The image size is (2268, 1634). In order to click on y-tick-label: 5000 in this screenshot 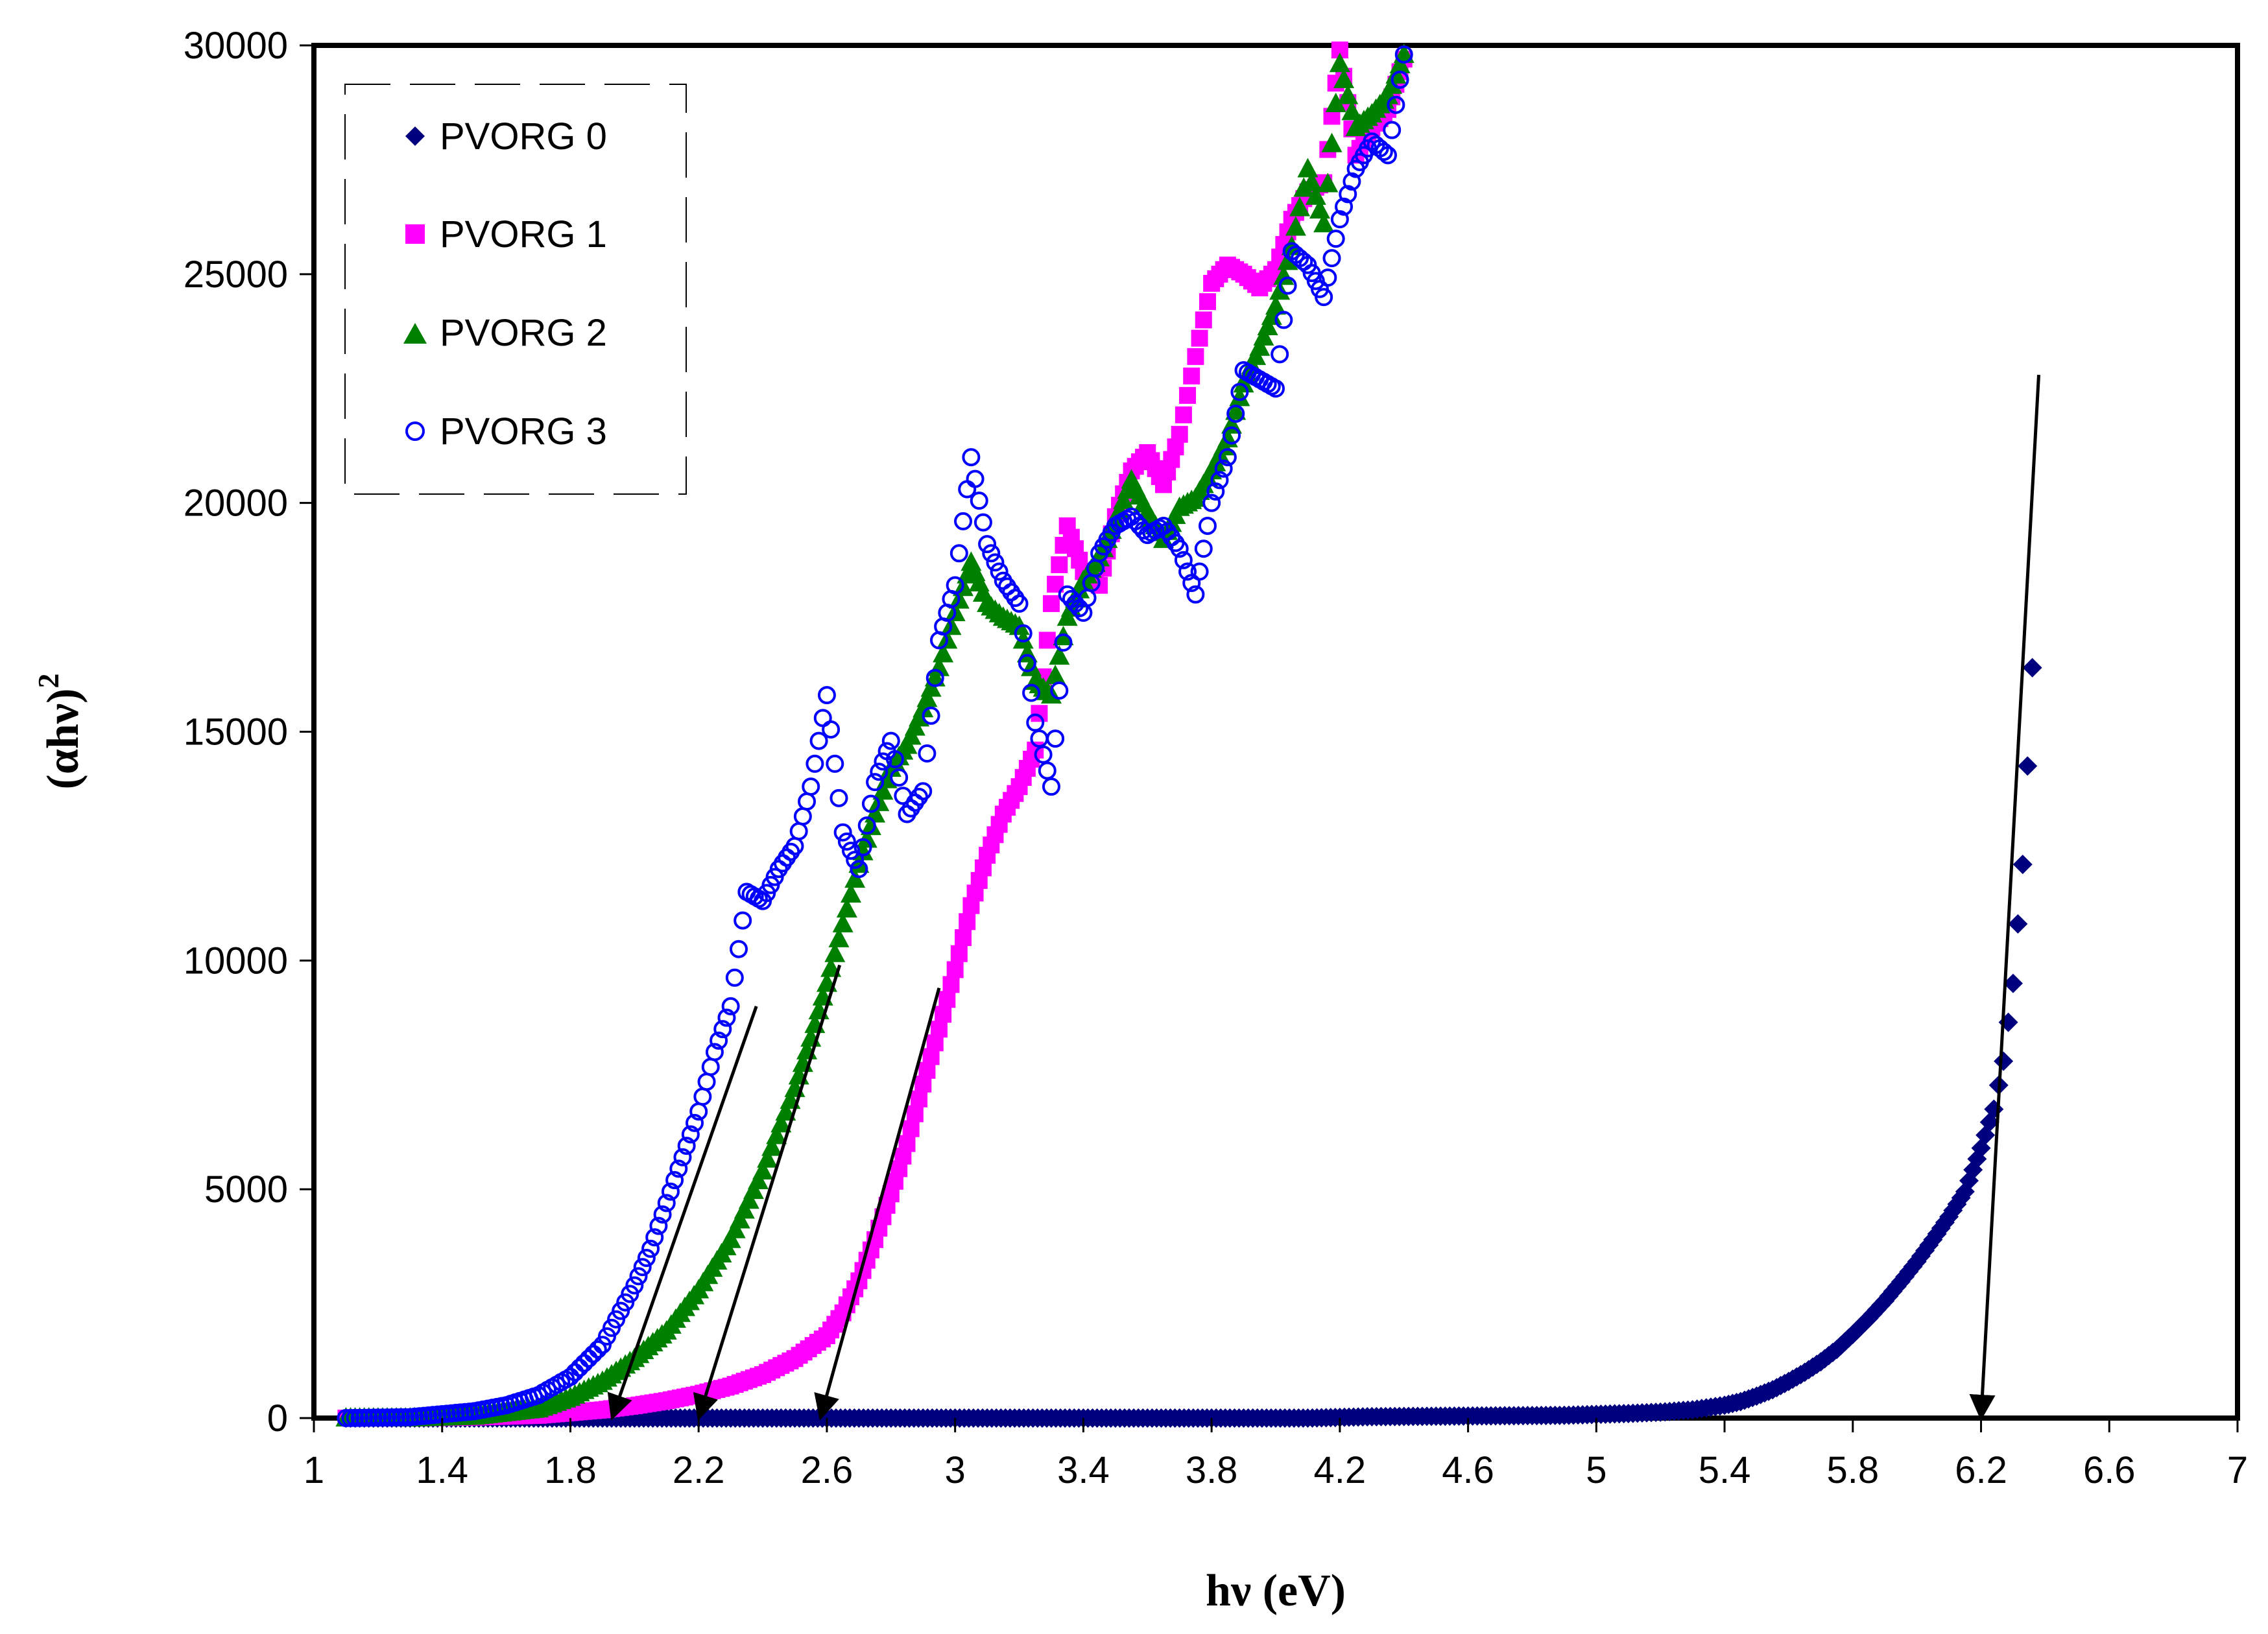, I will do `click(246, 1189)`.